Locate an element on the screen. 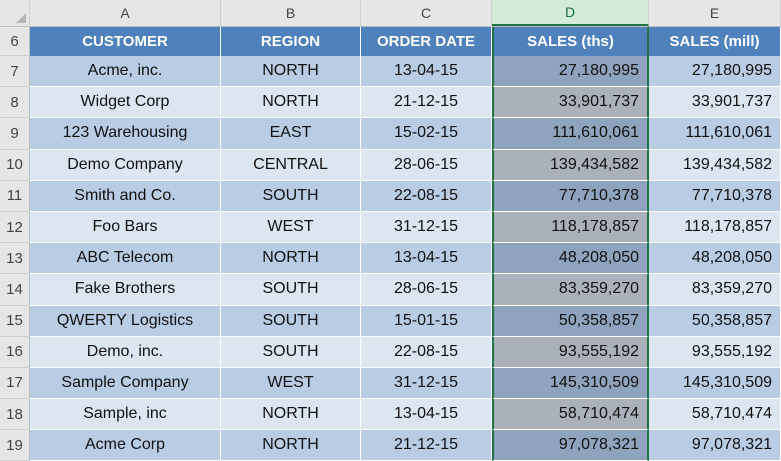  cell-sales-mill: 50,358,857 is located at coordinates (715, 321).